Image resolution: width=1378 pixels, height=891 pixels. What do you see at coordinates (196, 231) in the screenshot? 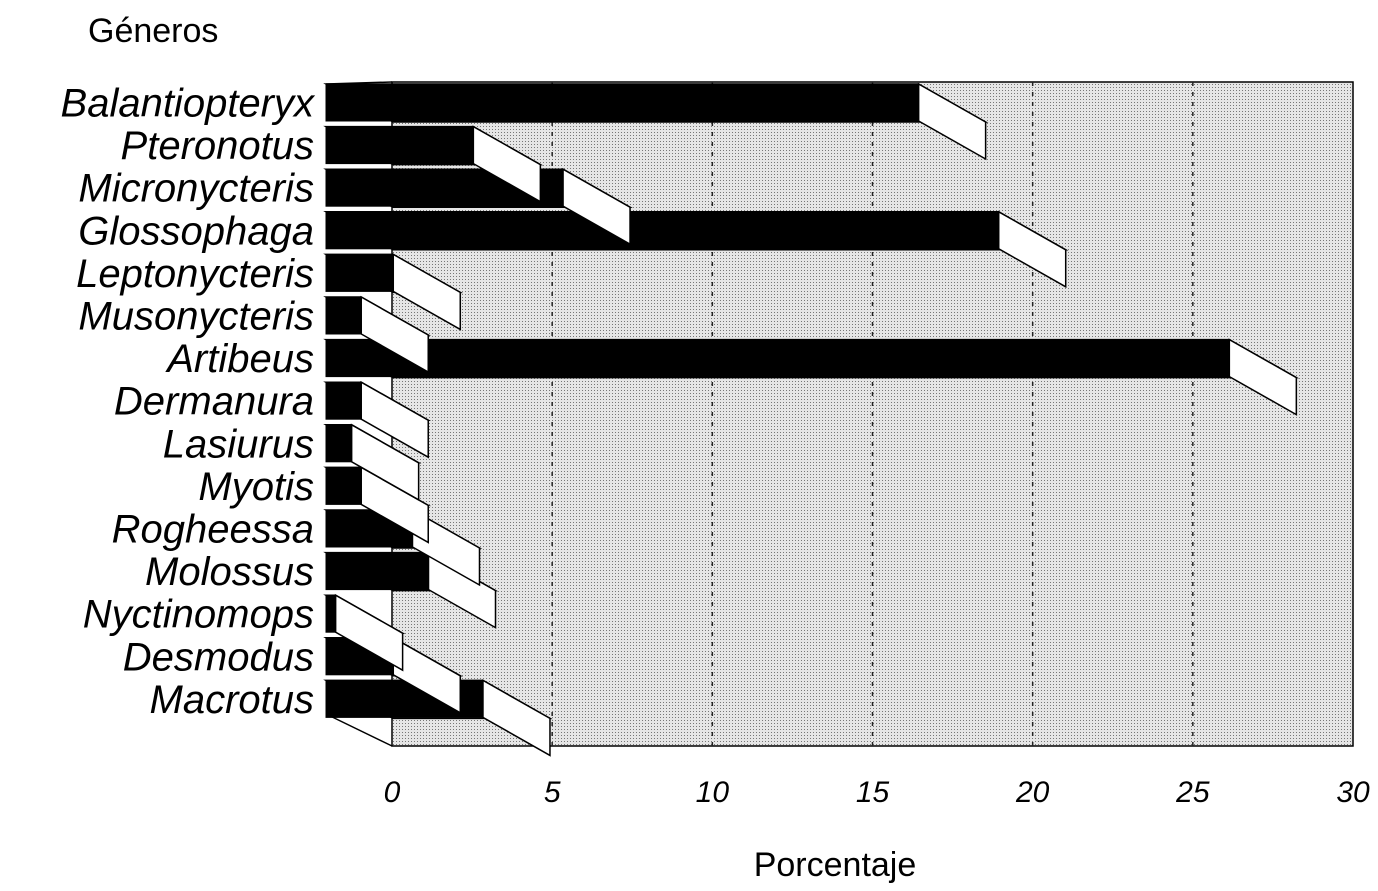
I see `category-label: Glossophaga` at bounding box center [196, 231].